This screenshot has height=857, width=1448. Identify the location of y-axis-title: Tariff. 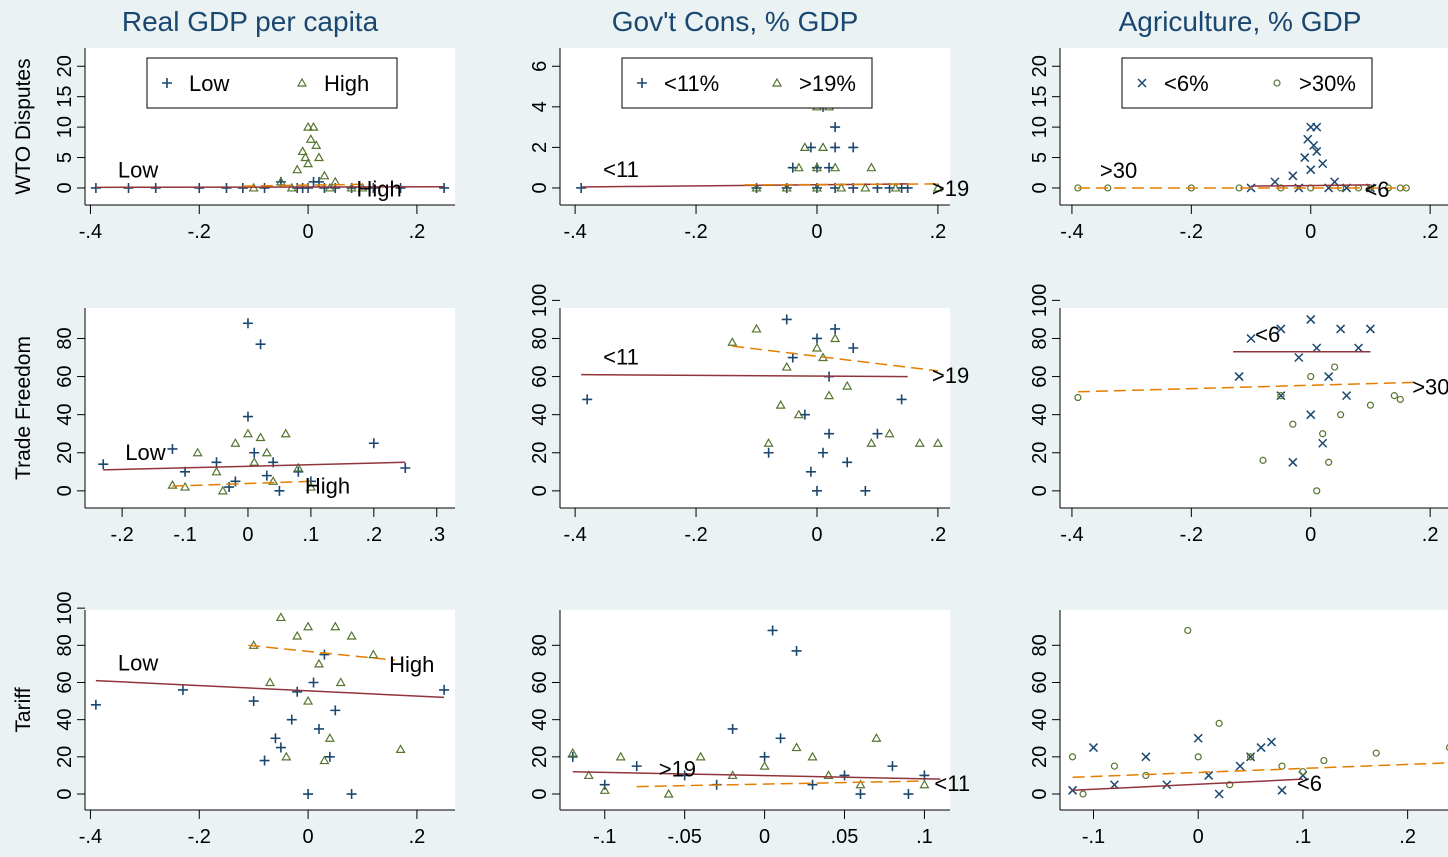
(23, 709).